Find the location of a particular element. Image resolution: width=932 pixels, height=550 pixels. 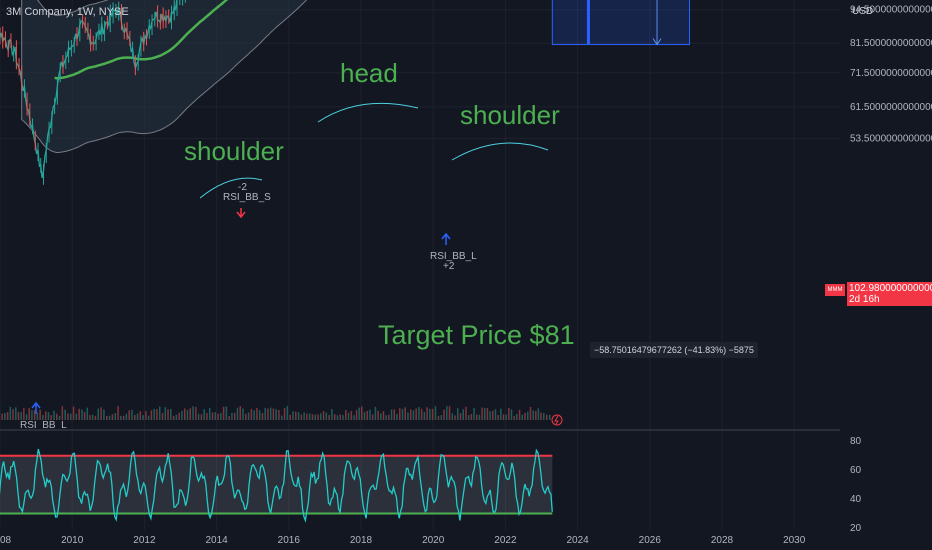

time-tick-label: 2018 is located at coordinates (361, 540).